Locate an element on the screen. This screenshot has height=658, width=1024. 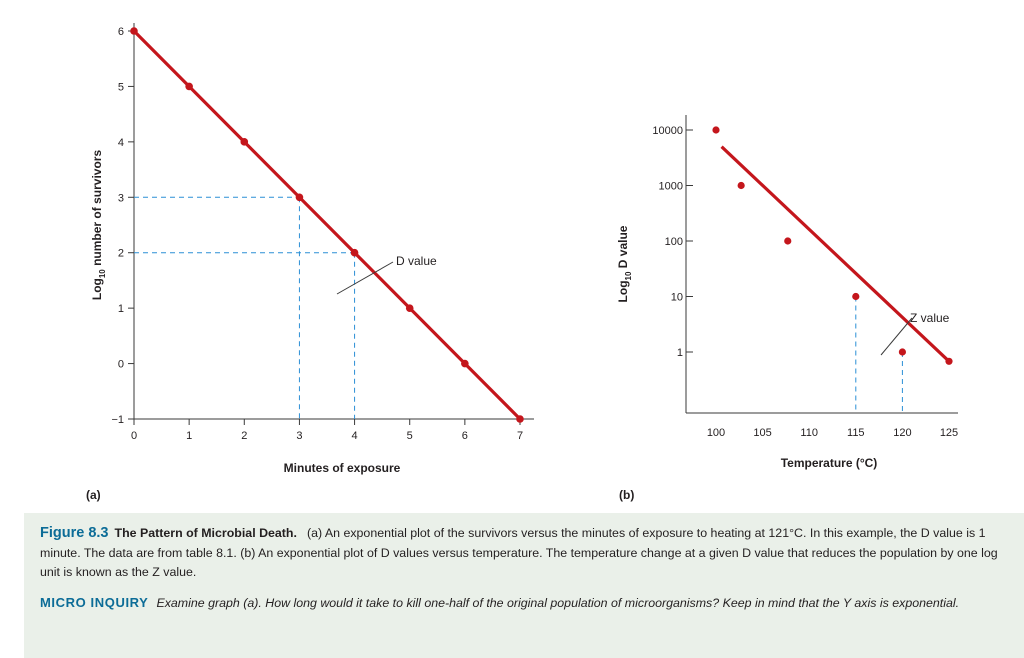
x-tick-label-b: 100 is located at coordinates (716, 433).